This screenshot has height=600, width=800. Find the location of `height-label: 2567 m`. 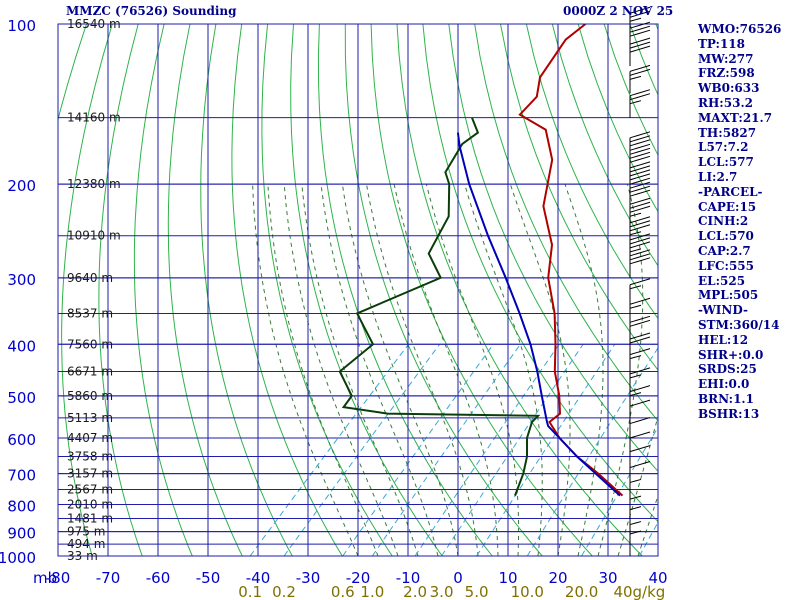

height-label: 2567 m is located at coordinates (90, 490).